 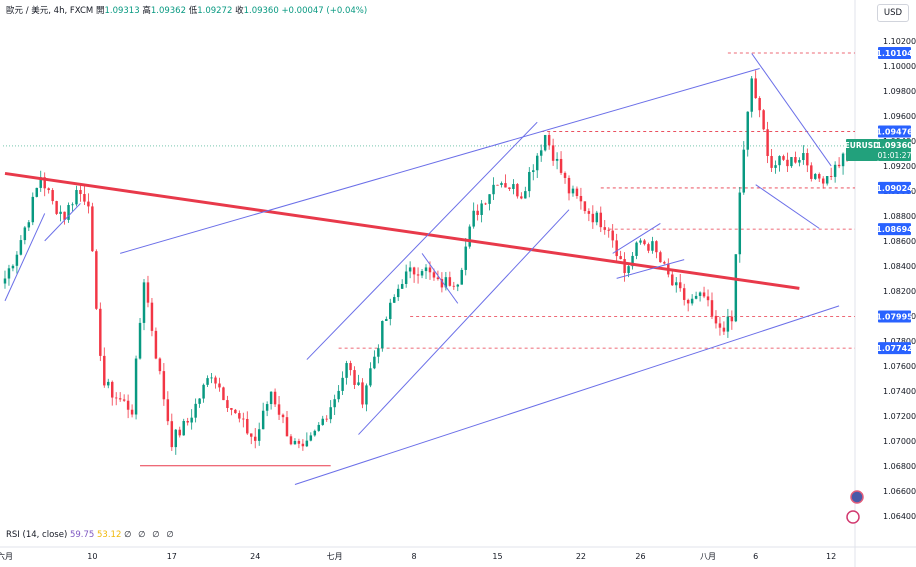 I want to click on event-flag-icon, so click(x=857, y=497).